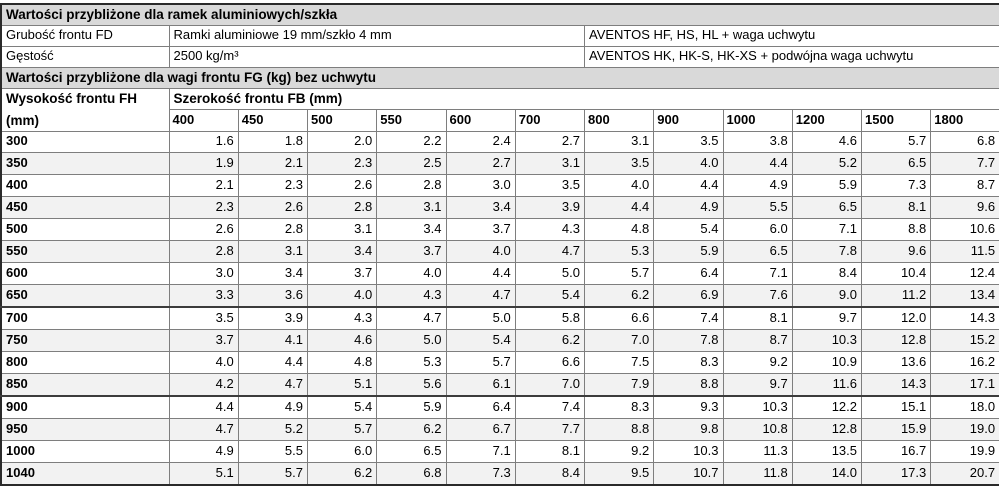 The image size is (999, 486). What do you see at coordinates (203, 384) in the screenshot?
I see `weight-cell-fh850-fb400: 4.2` at bounding box center [203, 384].